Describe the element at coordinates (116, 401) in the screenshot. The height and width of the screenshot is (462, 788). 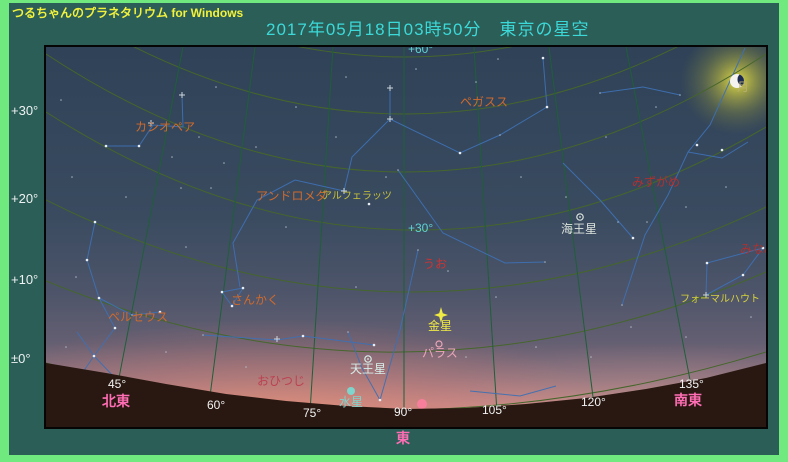
I see `compass-direction-label: 北東` at that location.